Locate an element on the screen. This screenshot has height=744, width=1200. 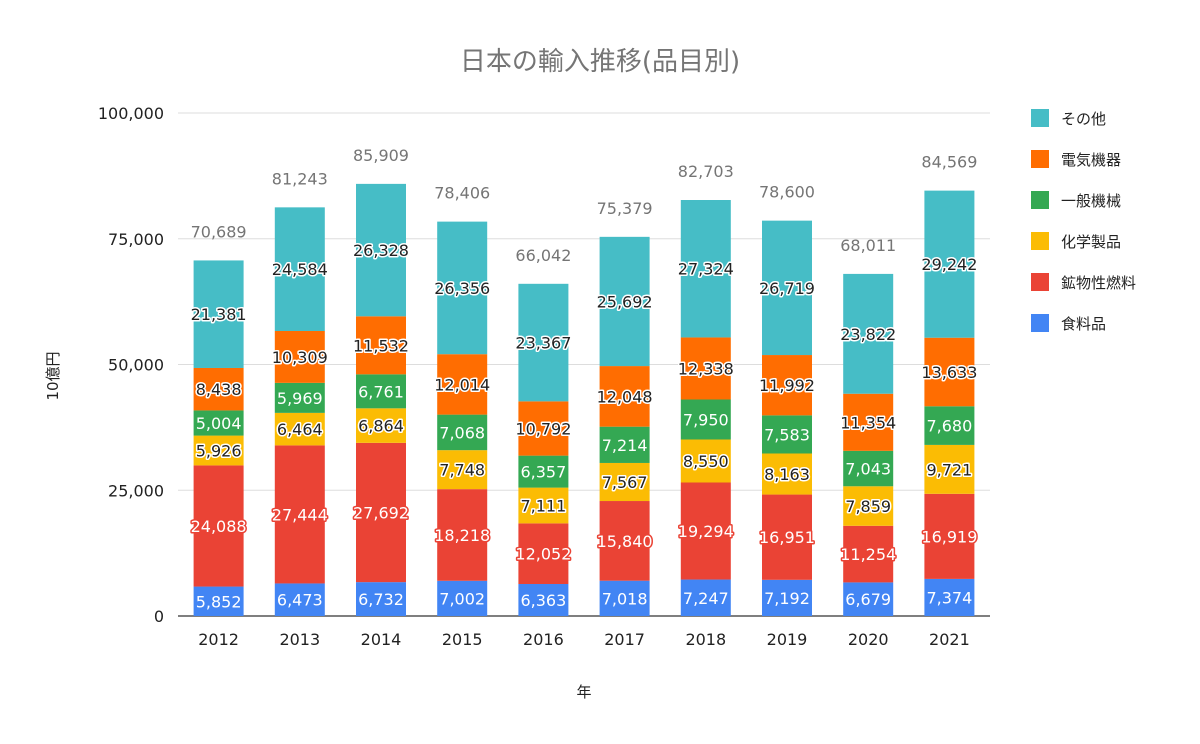
total-label: 84,569 is located at coordinates (949, 162).